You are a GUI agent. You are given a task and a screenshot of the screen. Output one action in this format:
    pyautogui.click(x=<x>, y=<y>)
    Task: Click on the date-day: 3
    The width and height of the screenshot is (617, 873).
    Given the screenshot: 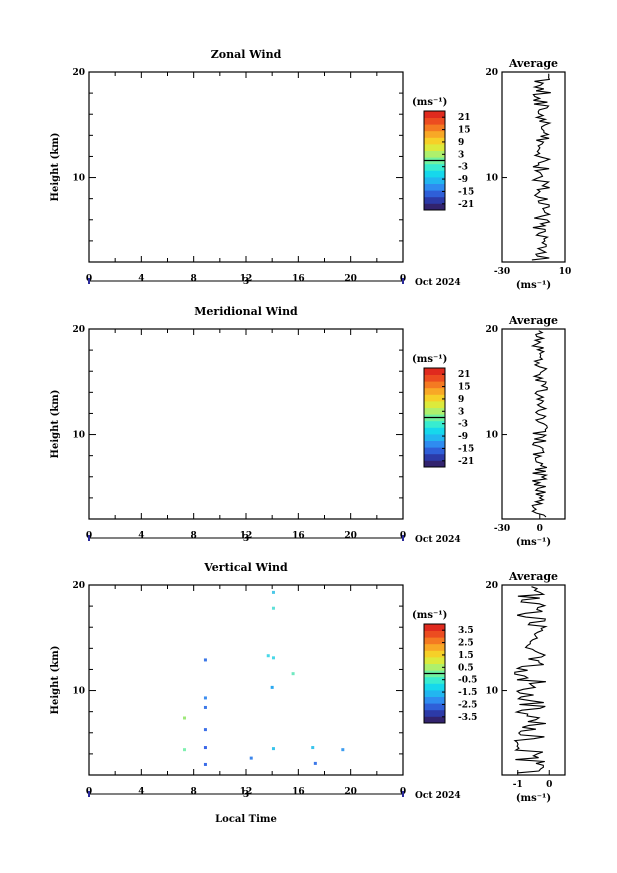 What is the action you would take?
    pyautogui.click(x=246, y=539)
    